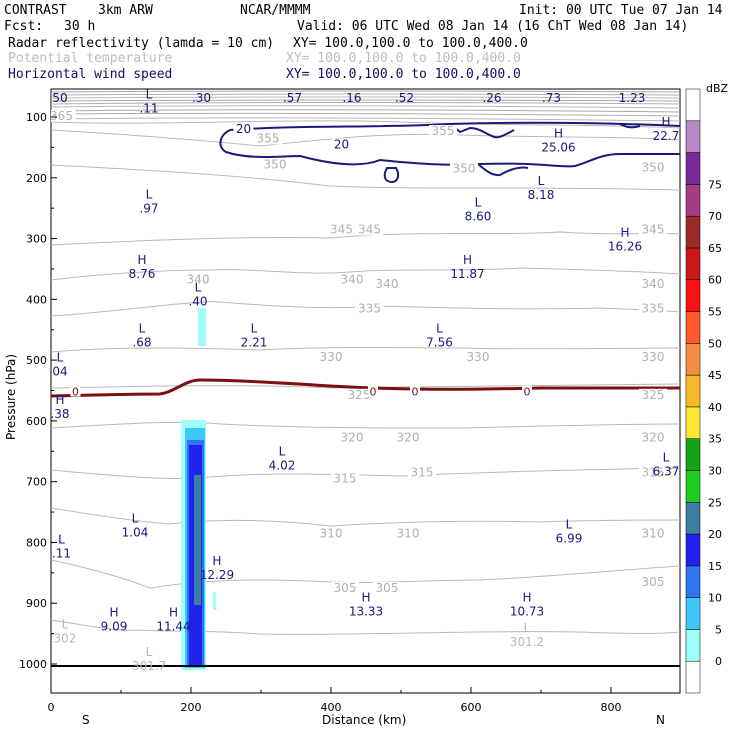 This screenshot has height=740, width=740. I want to click on theta-label-11: 340, so click(387, 284).